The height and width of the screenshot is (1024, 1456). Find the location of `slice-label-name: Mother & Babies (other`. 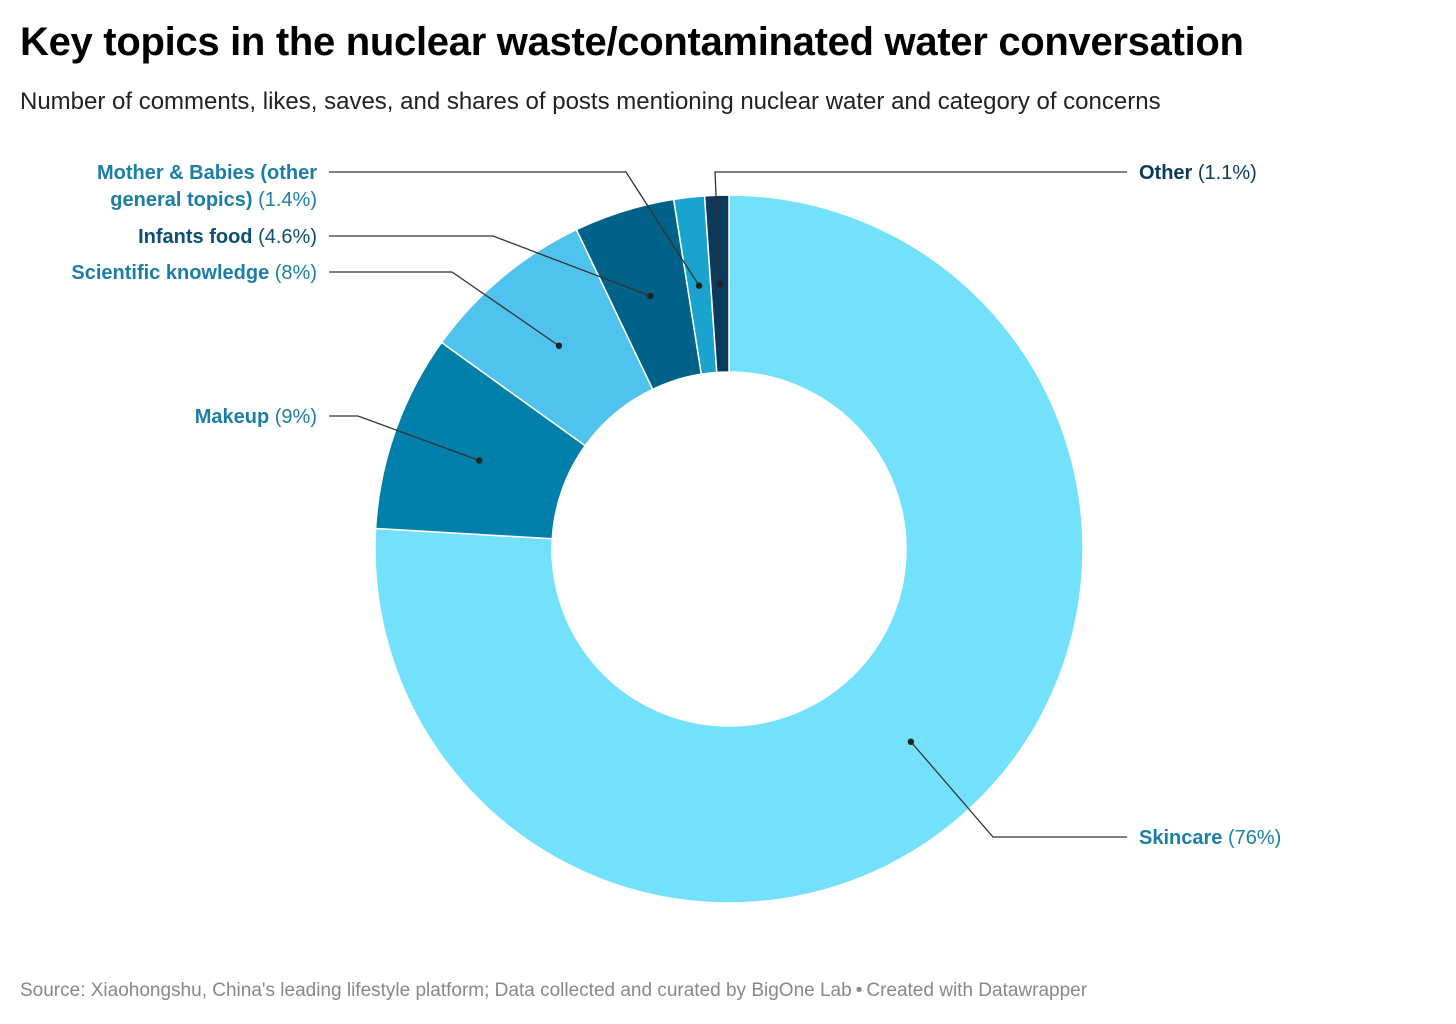

slice-label-name: Mother & Babies (other is located at coordinates (207, 173).